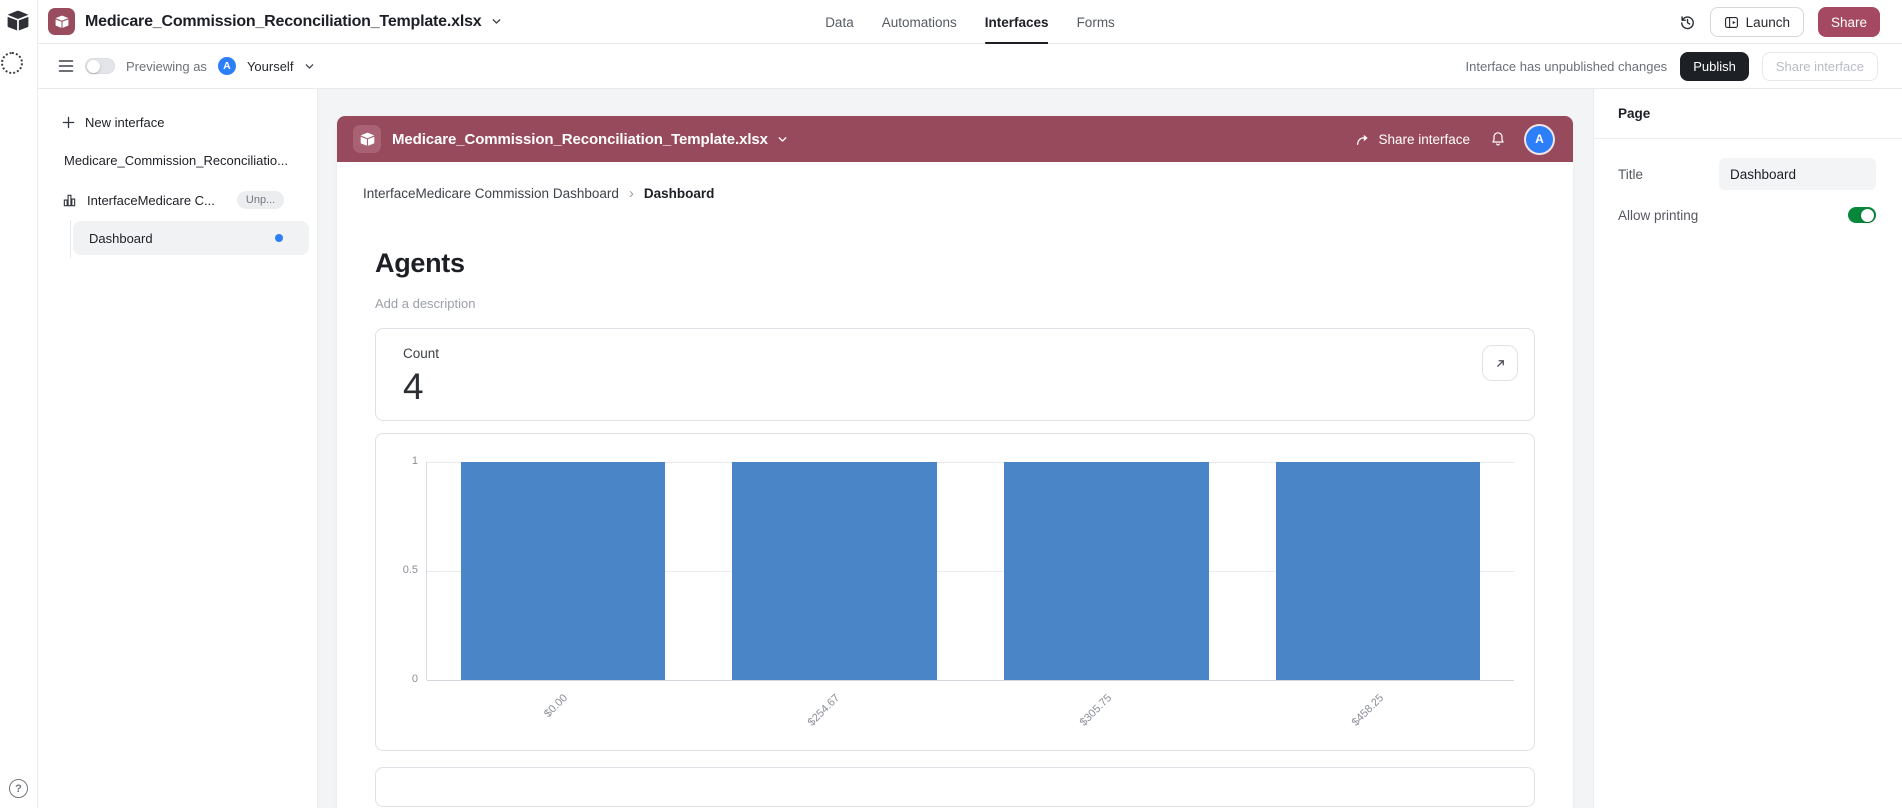 Image resolution: width=1902 pixels, height=808 pixels. What do you see at coordinates (919, 22) in the screenshot?
I see `tab-automations: Automations` at bounding box center [919, 22].